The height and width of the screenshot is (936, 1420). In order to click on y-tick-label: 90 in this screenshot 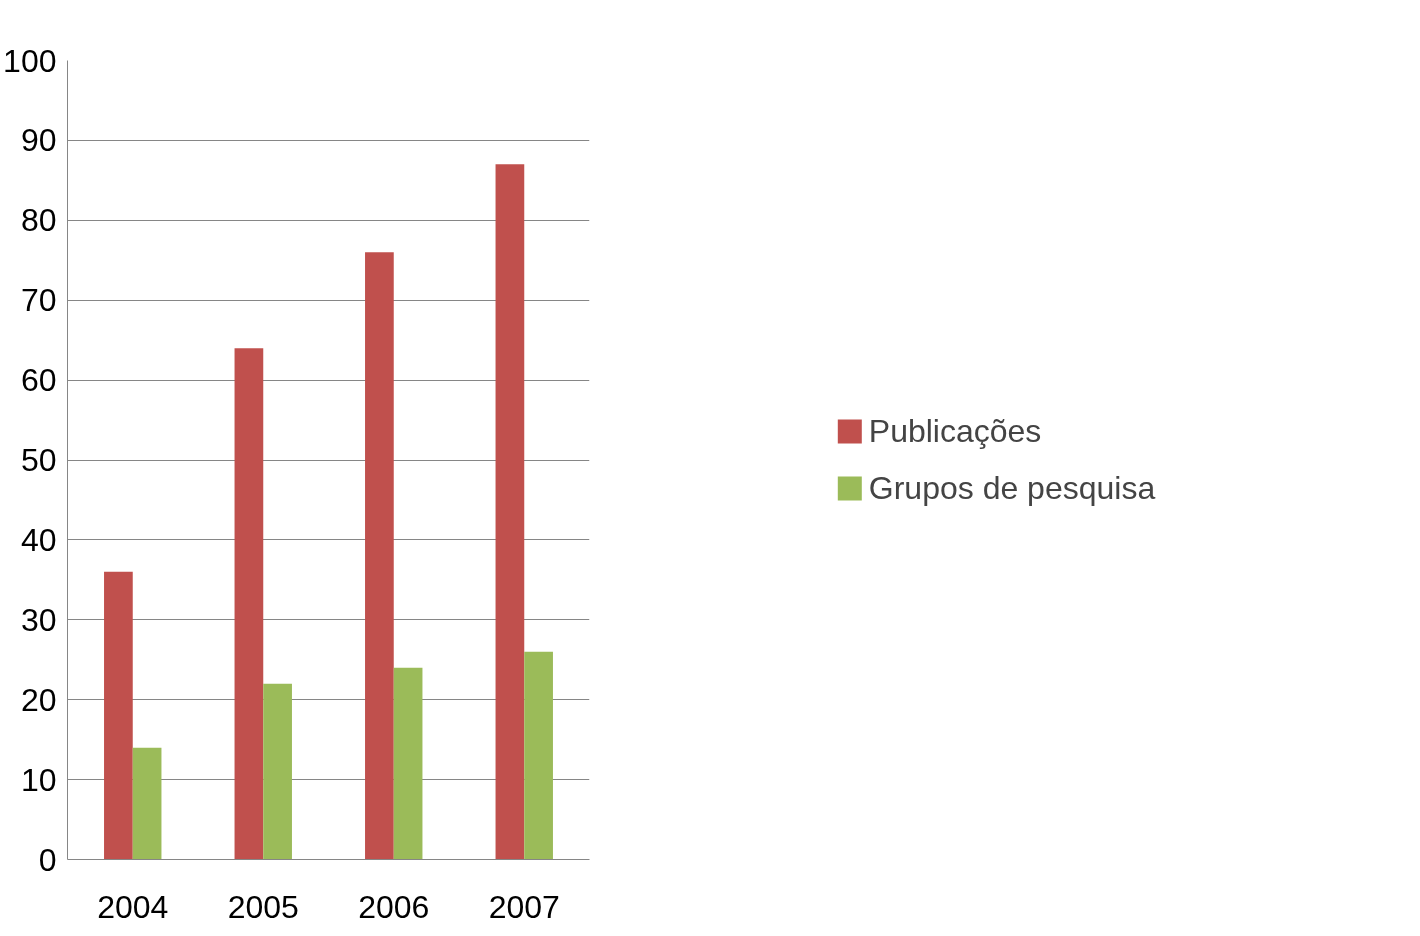, I will do `click(38, 140)`.